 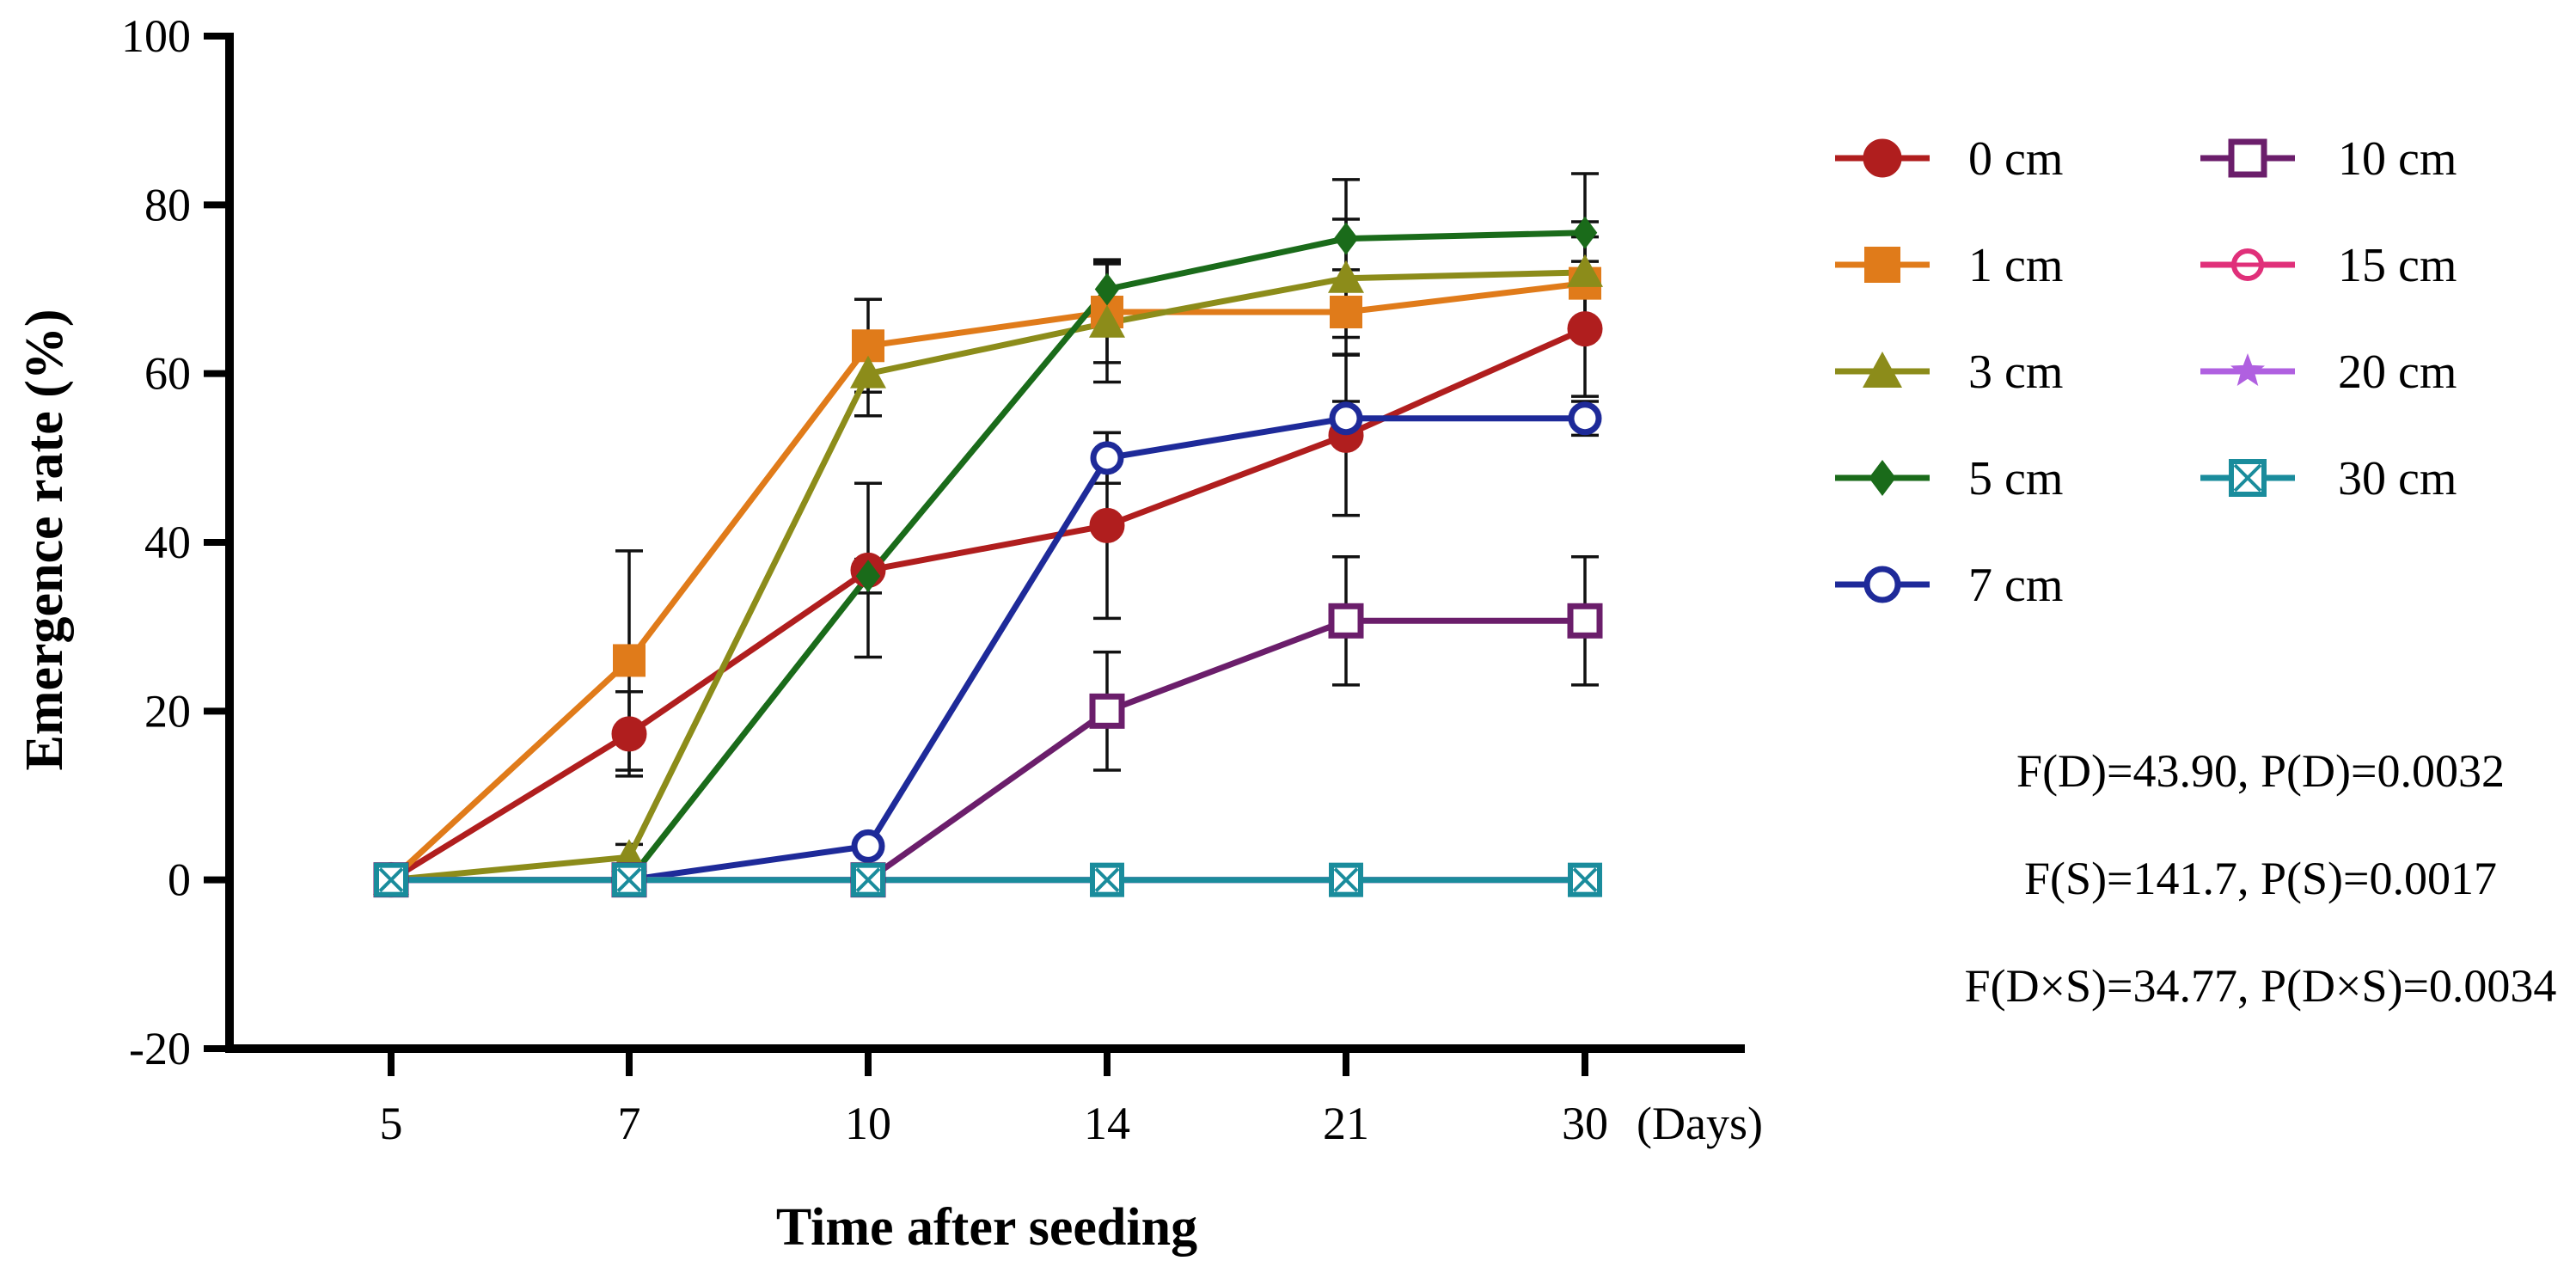 I want to click on annotation-stat-s: F(S)=141.7, P(S)=0.0017, so click(x=2260, y=878).